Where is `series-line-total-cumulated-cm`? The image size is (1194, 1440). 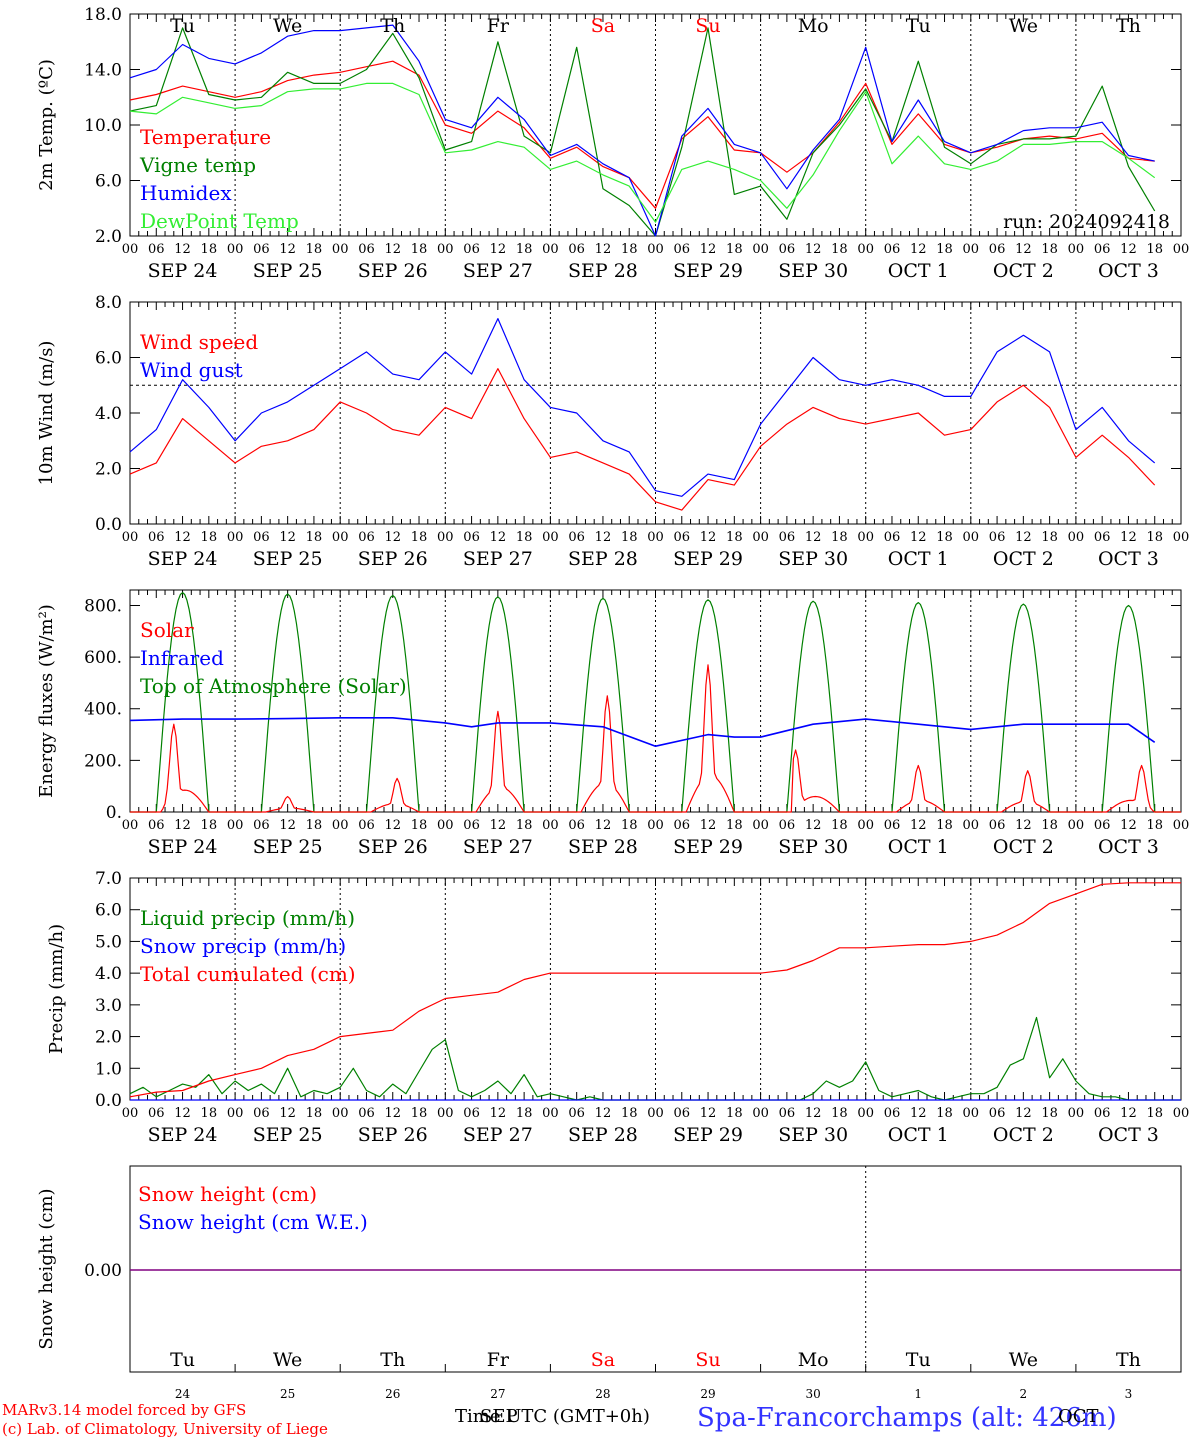 series-line-total-cumulated-cm is located at coordinates (655, 990).